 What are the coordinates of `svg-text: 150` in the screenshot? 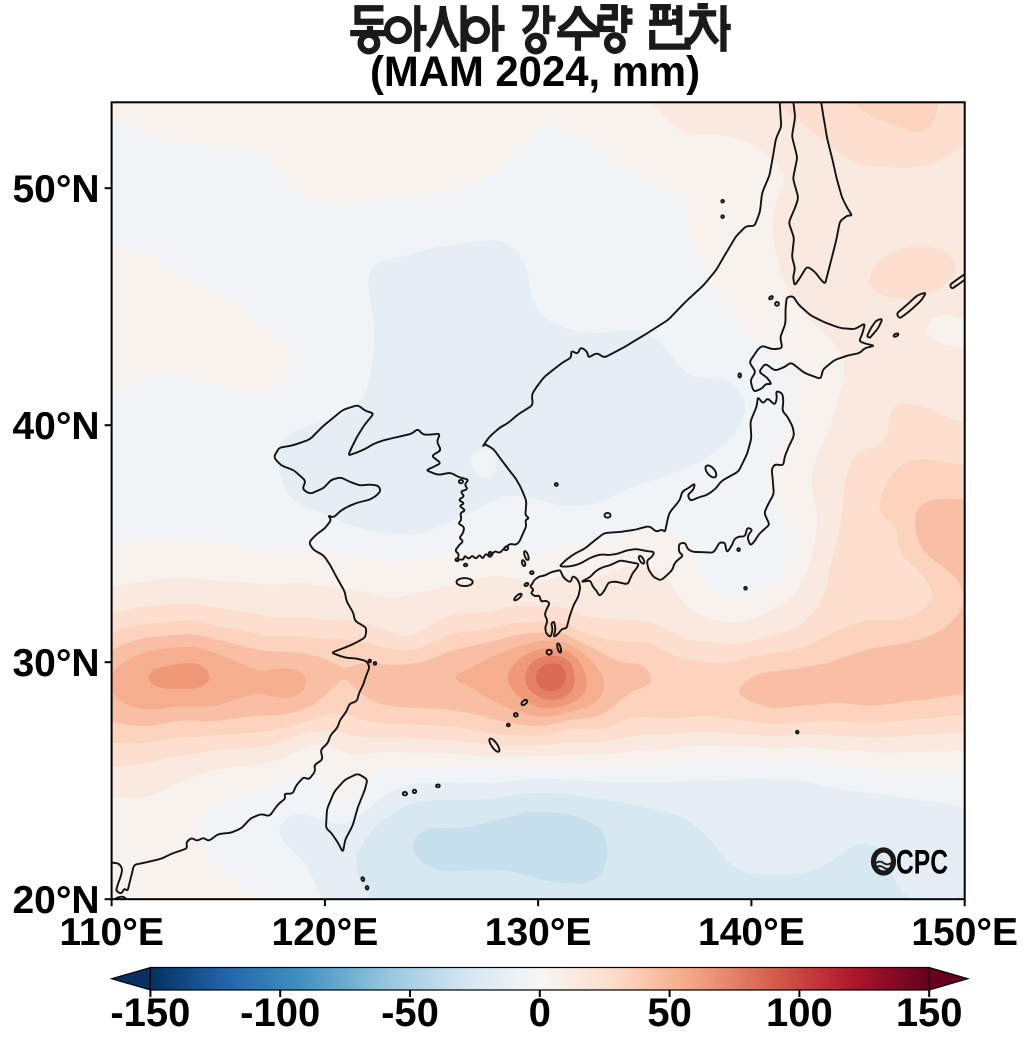 It's located at (929, 1013).